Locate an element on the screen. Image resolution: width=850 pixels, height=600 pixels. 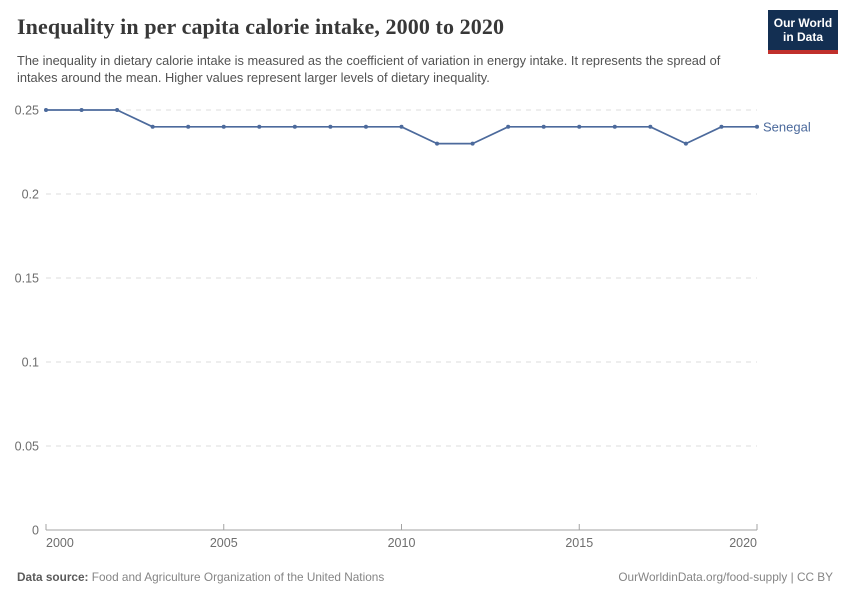
data-point-2013 is located at coordinates (508, 126).